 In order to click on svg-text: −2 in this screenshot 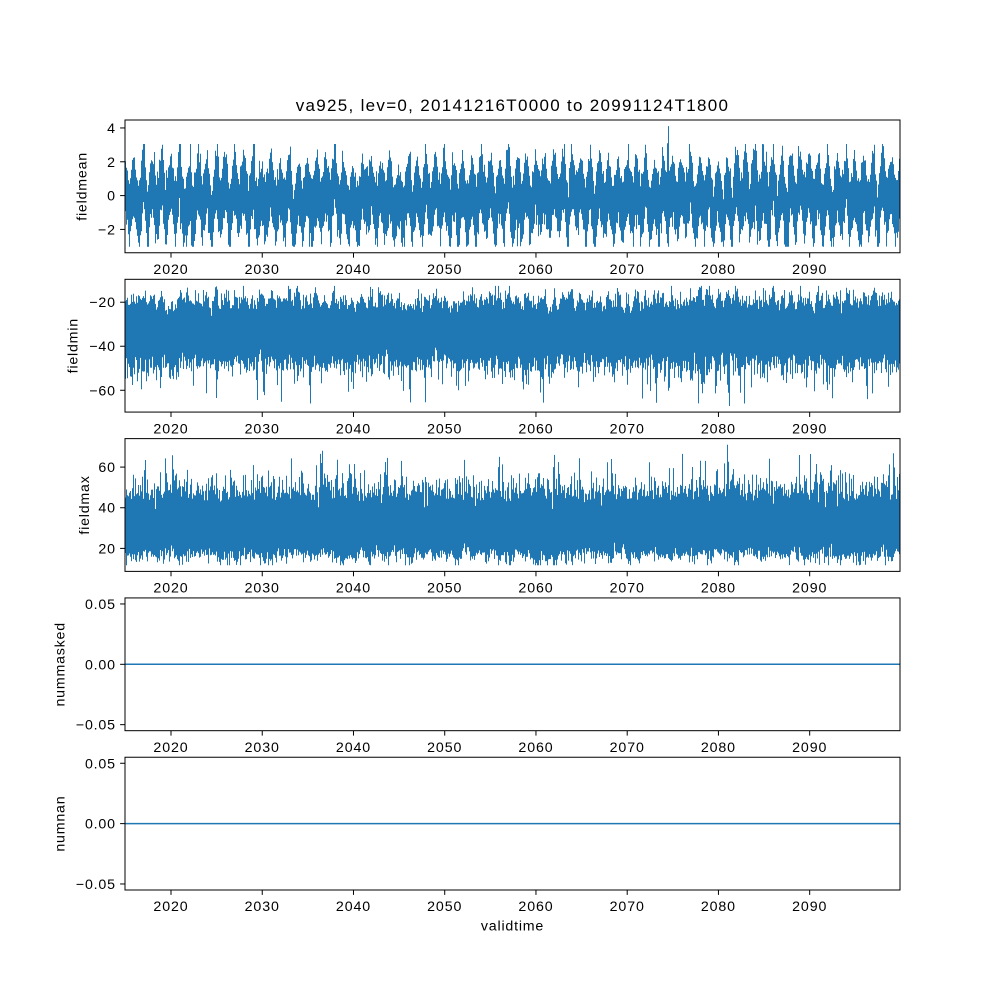, I will do `click(107, 230)`.